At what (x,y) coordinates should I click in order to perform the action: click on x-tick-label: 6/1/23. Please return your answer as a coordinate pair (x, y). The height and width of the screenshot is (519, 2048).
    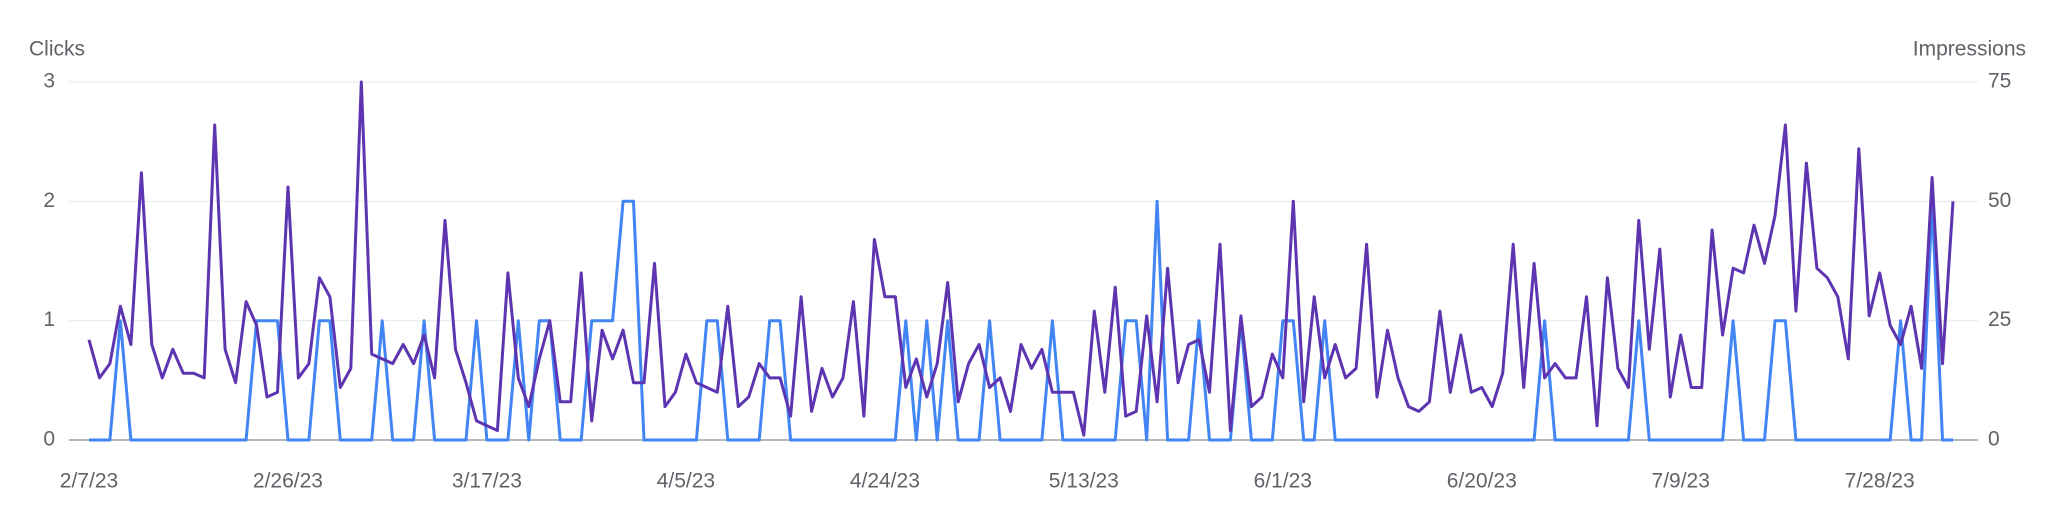
    Looking at the image, I should click on (1283, 481).